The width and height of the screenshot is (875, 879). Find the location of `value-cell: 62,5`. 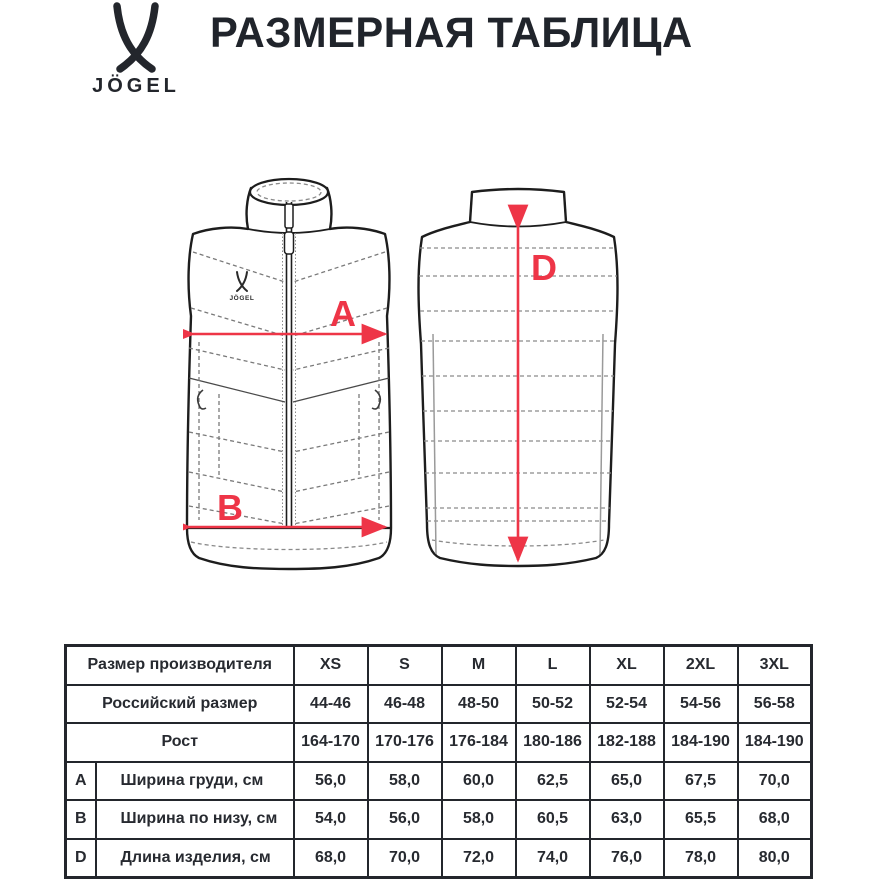

value-cell: 62,5 is located at coordinates (552, 780).